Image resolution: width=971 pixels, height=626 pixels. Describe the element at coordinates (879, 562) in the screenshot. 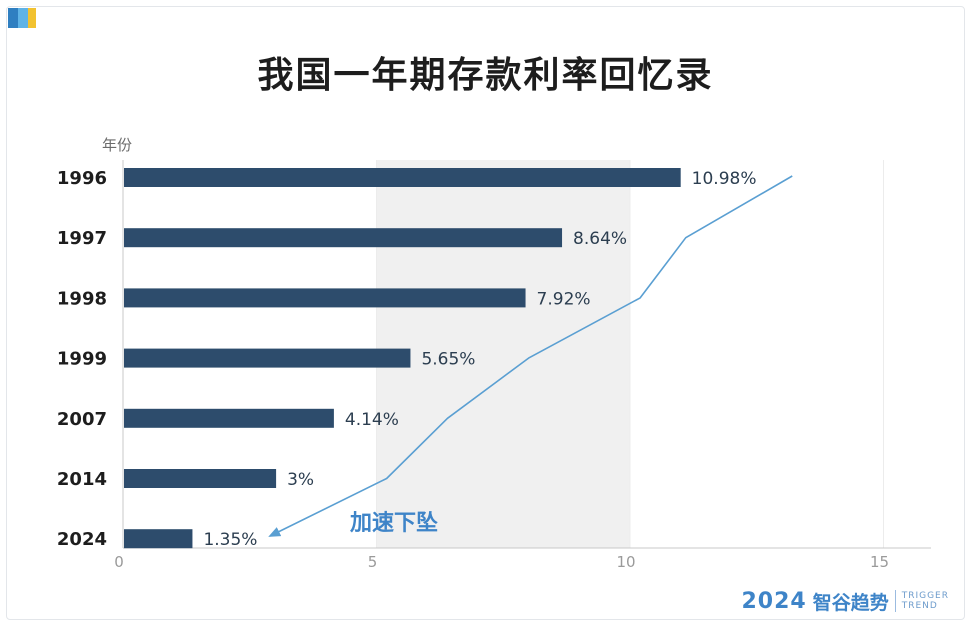

I see `x-tick-label: 15` at that location.